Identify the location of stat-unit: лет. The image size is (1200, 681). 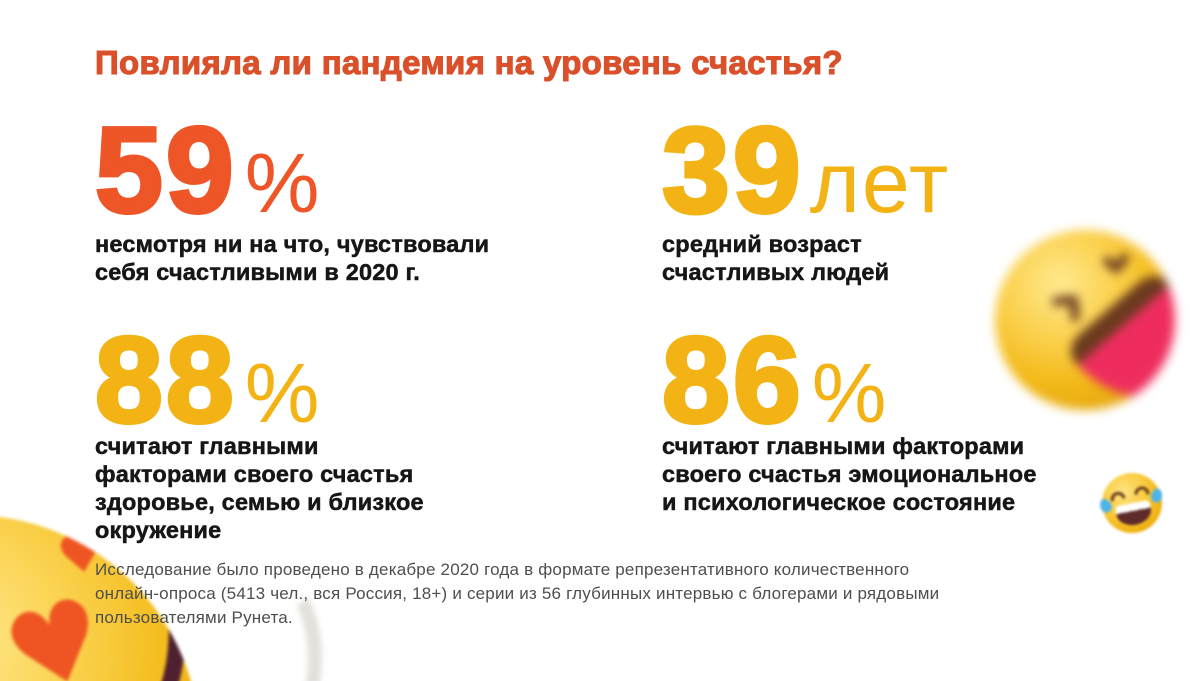
(880, 183).